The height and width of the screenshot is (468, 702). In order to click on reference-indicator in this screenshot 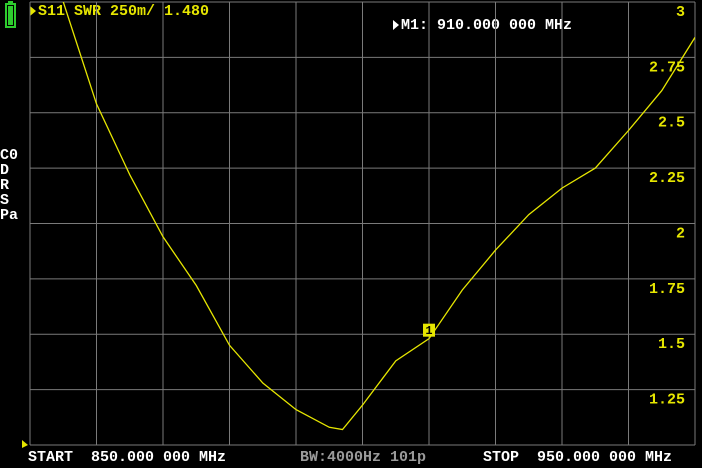, I will do `click(25, 444)`.